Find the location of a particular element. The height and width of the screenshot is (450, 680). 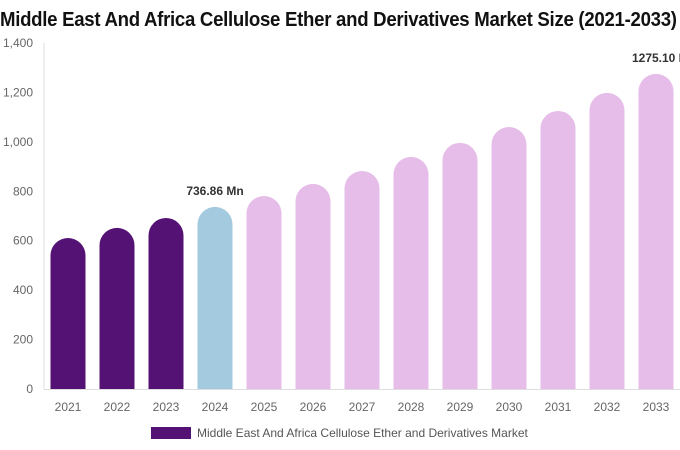

y-tick-label: 200 is located at coordinates (23, 340).